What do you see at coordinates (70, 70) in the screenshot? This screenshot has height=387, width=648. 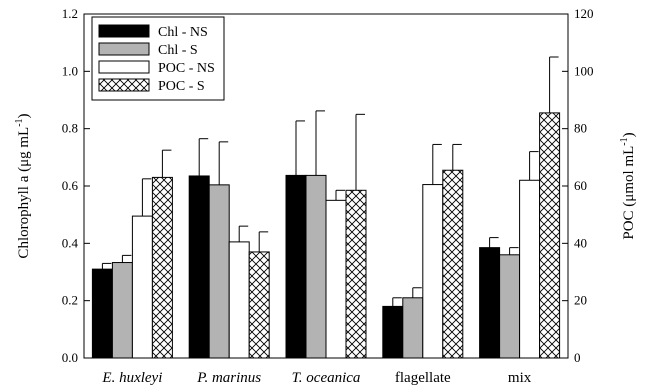 I see `left-axis-tick-label: 1.0` at bounding box center [70, 70].